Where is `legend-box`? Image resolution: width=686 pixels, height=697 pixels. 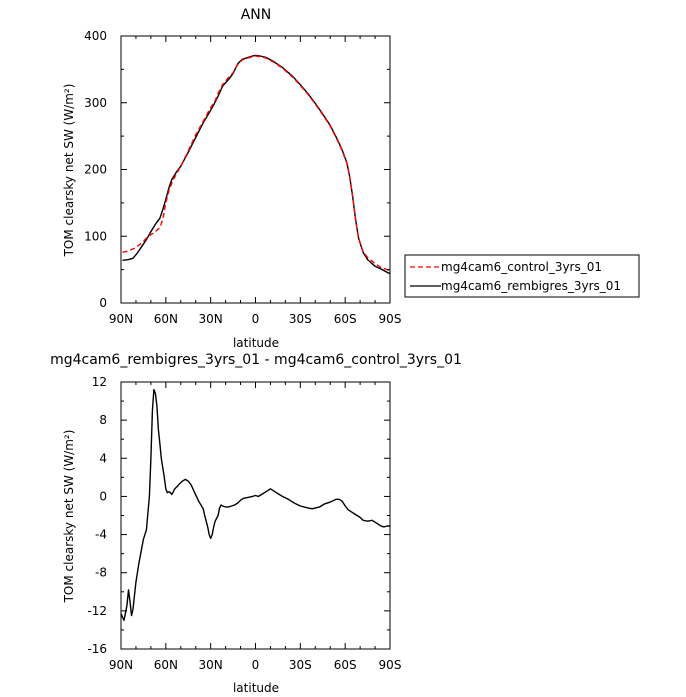 legend-box is located at coordinates (522, 276).